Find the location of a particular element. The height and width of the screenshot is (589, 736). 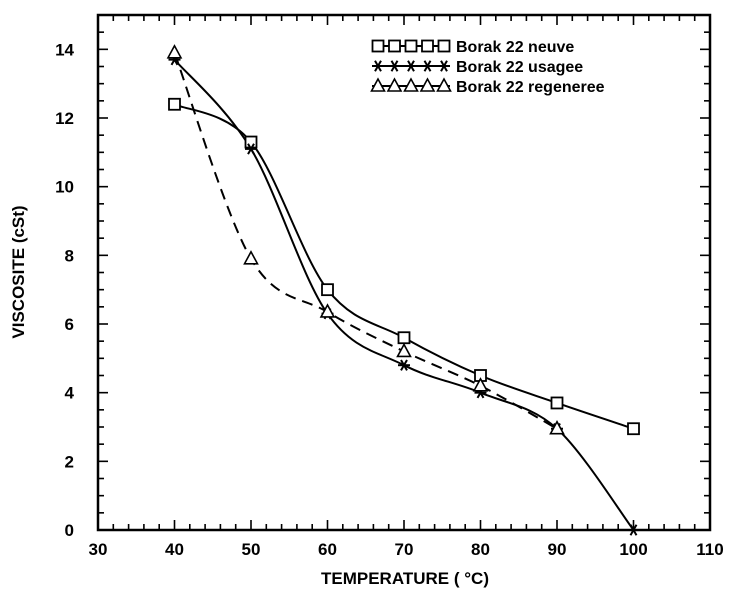

x-tick-label: 50 is located at coordinates (251, 549).